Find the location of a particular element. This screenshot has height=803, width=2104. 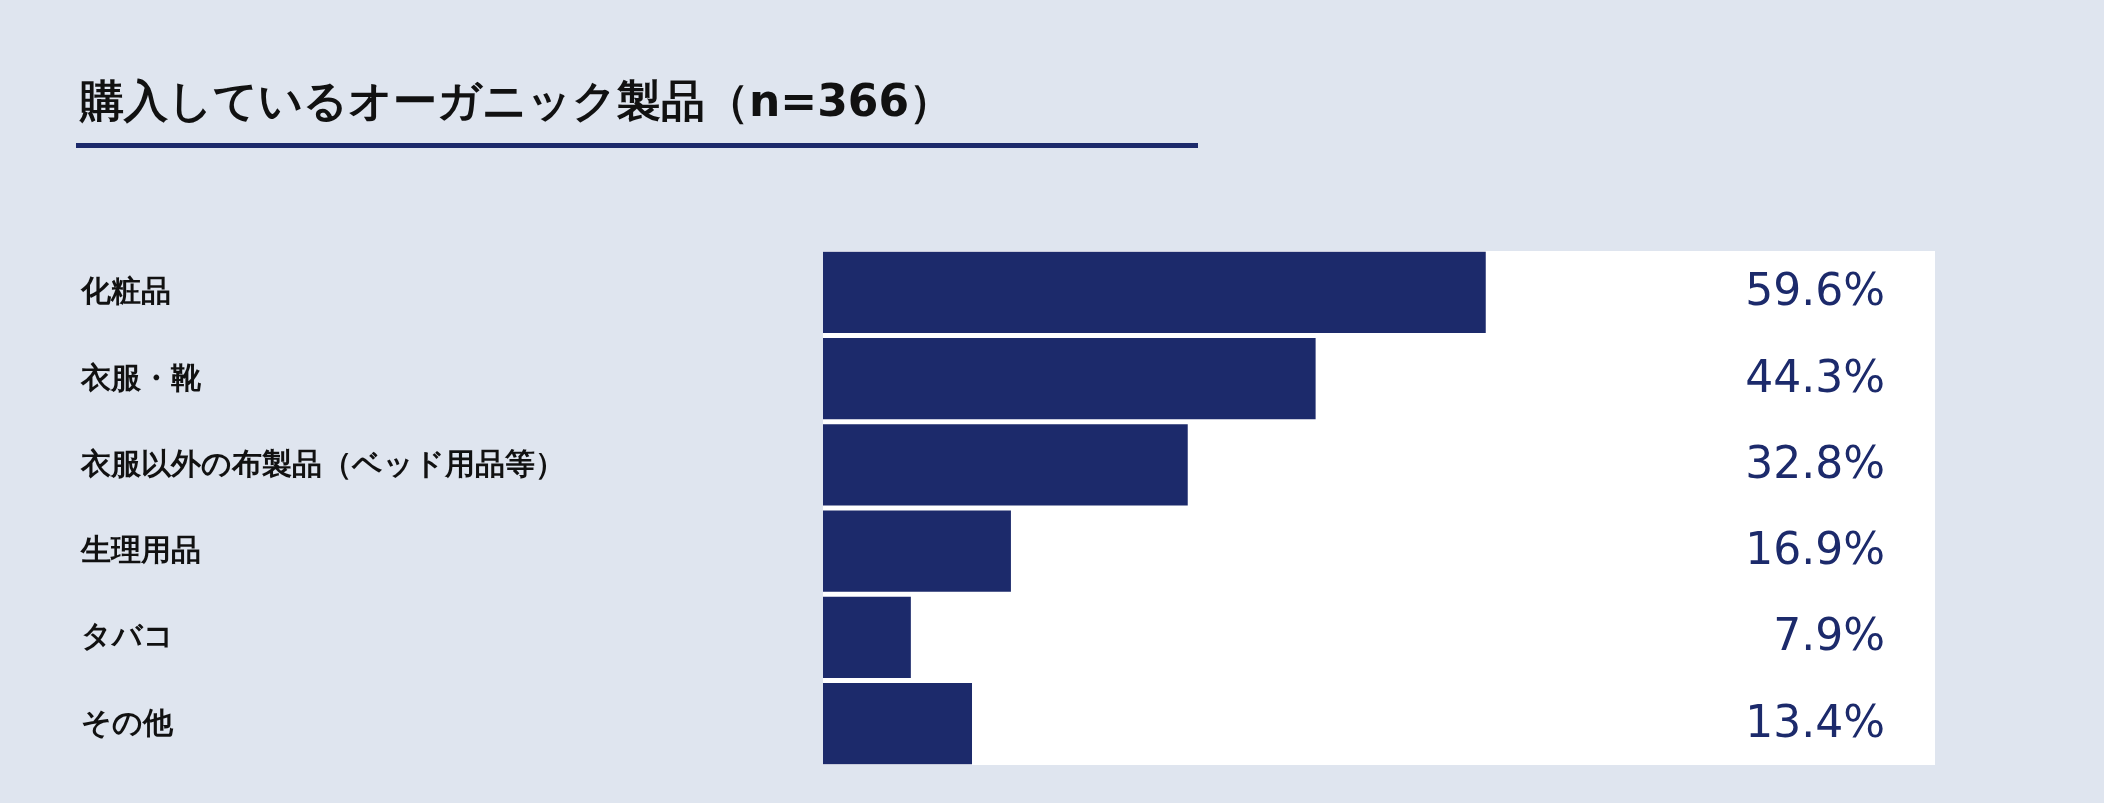

y-tick-label: 化粧品 is located at coordinates (125, 291).